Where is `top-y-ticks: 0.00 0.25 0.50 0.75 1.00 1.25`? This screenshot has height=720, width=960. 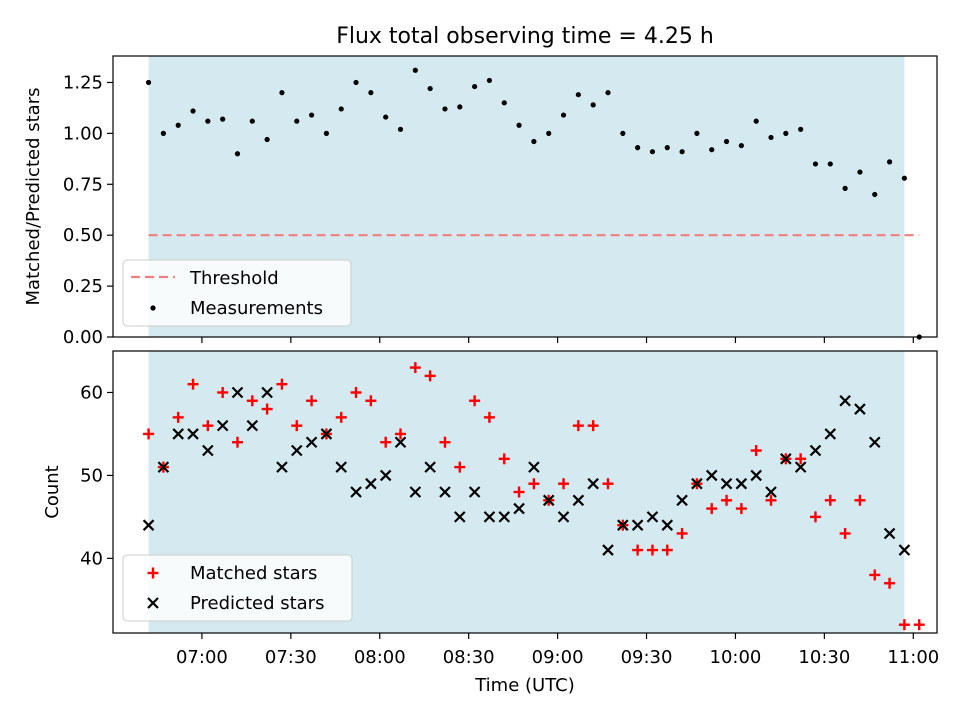 top-y-ticks: 0.00 0.25 0.50 0.75 1.00 1.25 is located at coordinates (88, 210).